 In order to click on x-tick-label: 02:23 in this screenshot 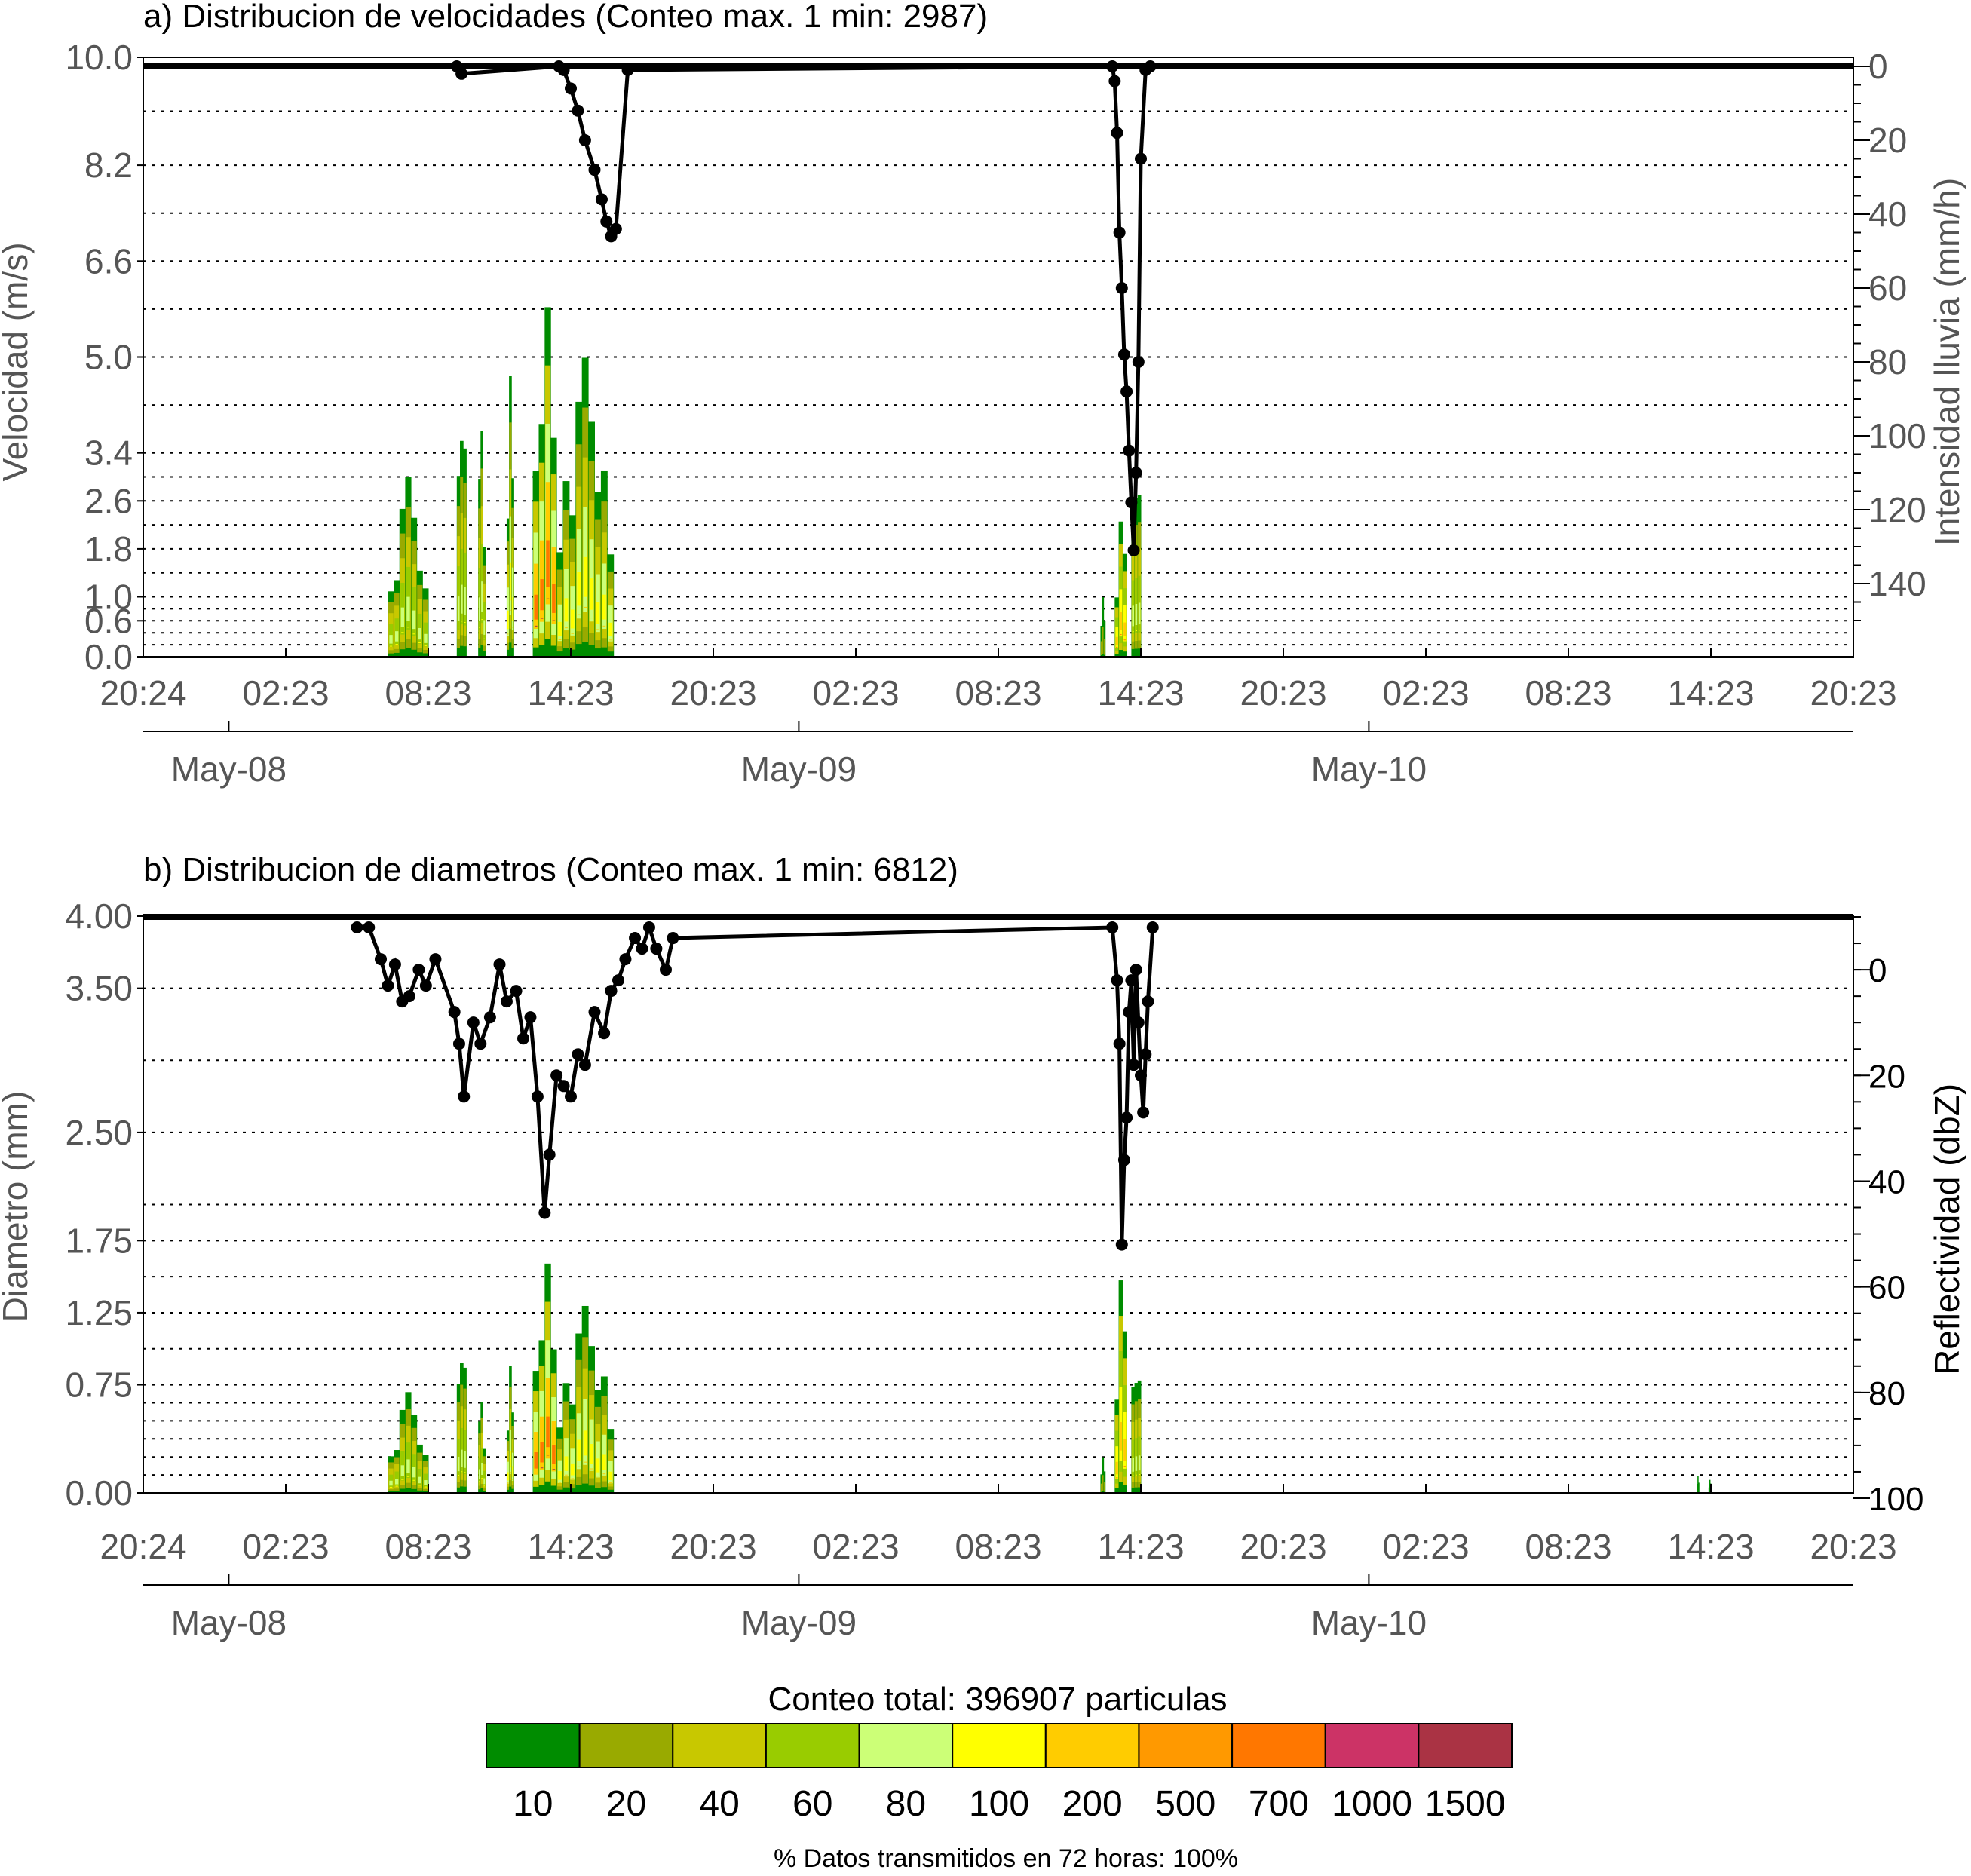, I will do `click(1426, 693)`.